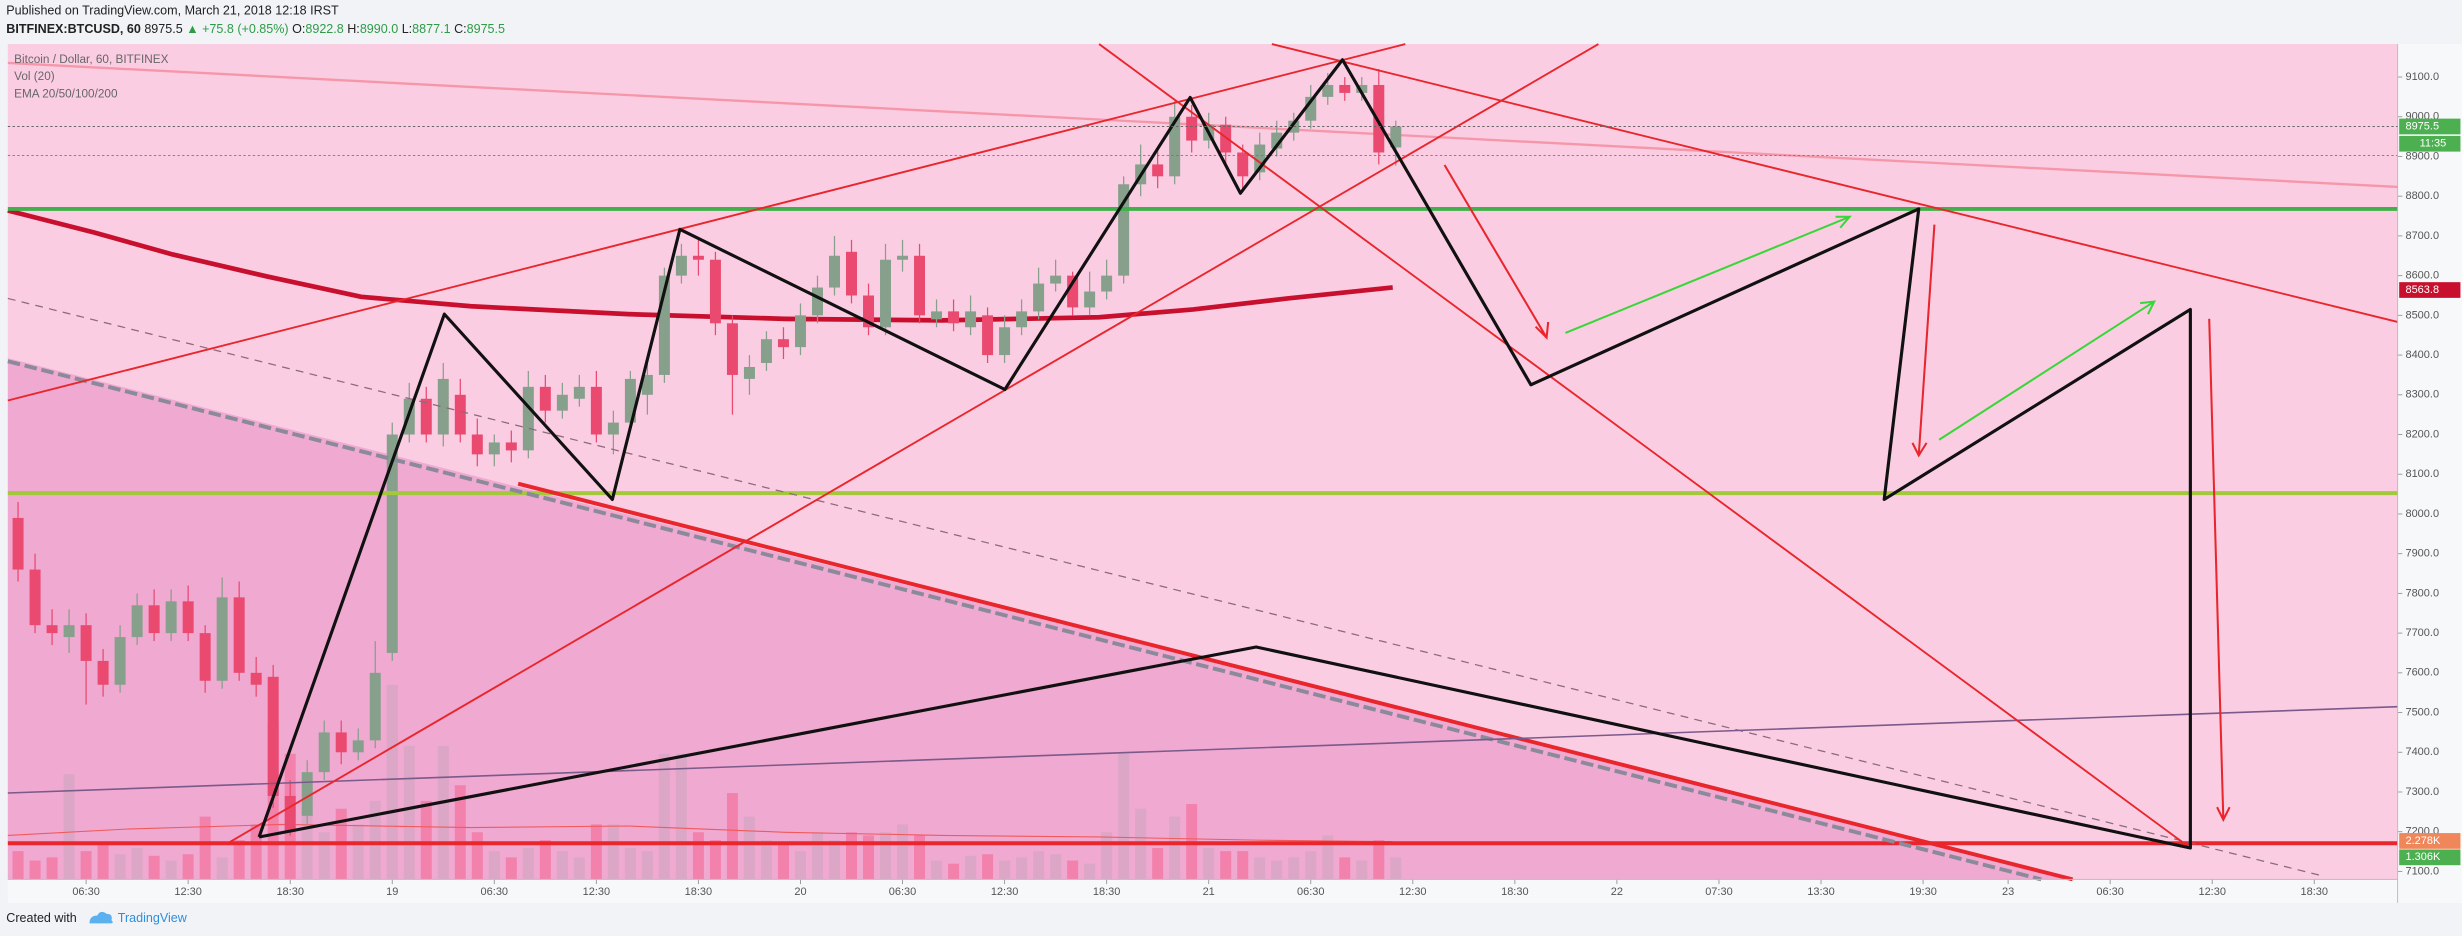  I want to click on volume-tag-label: 2.278K, so click(2422, 841).